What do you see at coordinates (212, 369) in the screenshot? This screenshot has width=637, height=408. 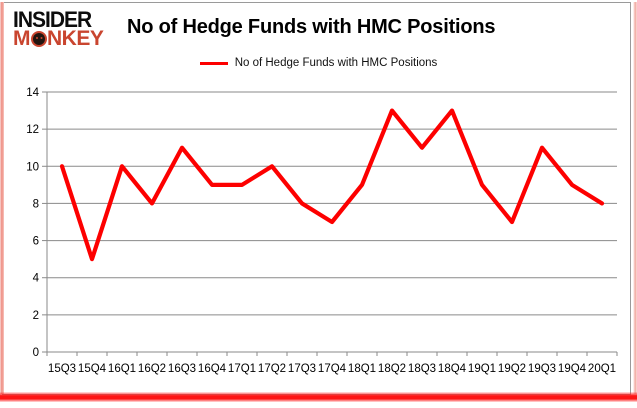 I see `x-axis-tick-label: 16Q4` at bounding box center [212, 369].